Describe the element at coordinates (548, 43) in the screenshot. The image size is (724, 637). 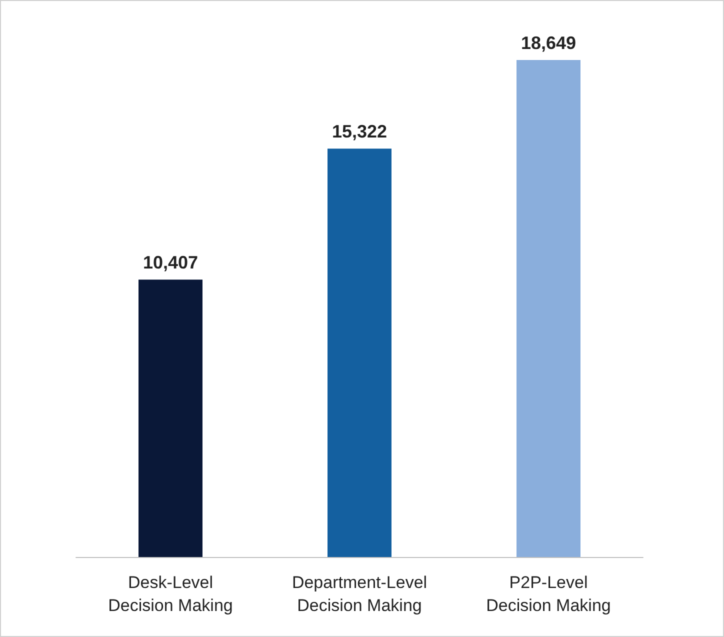
I see `data-label: 18,649` at that location.